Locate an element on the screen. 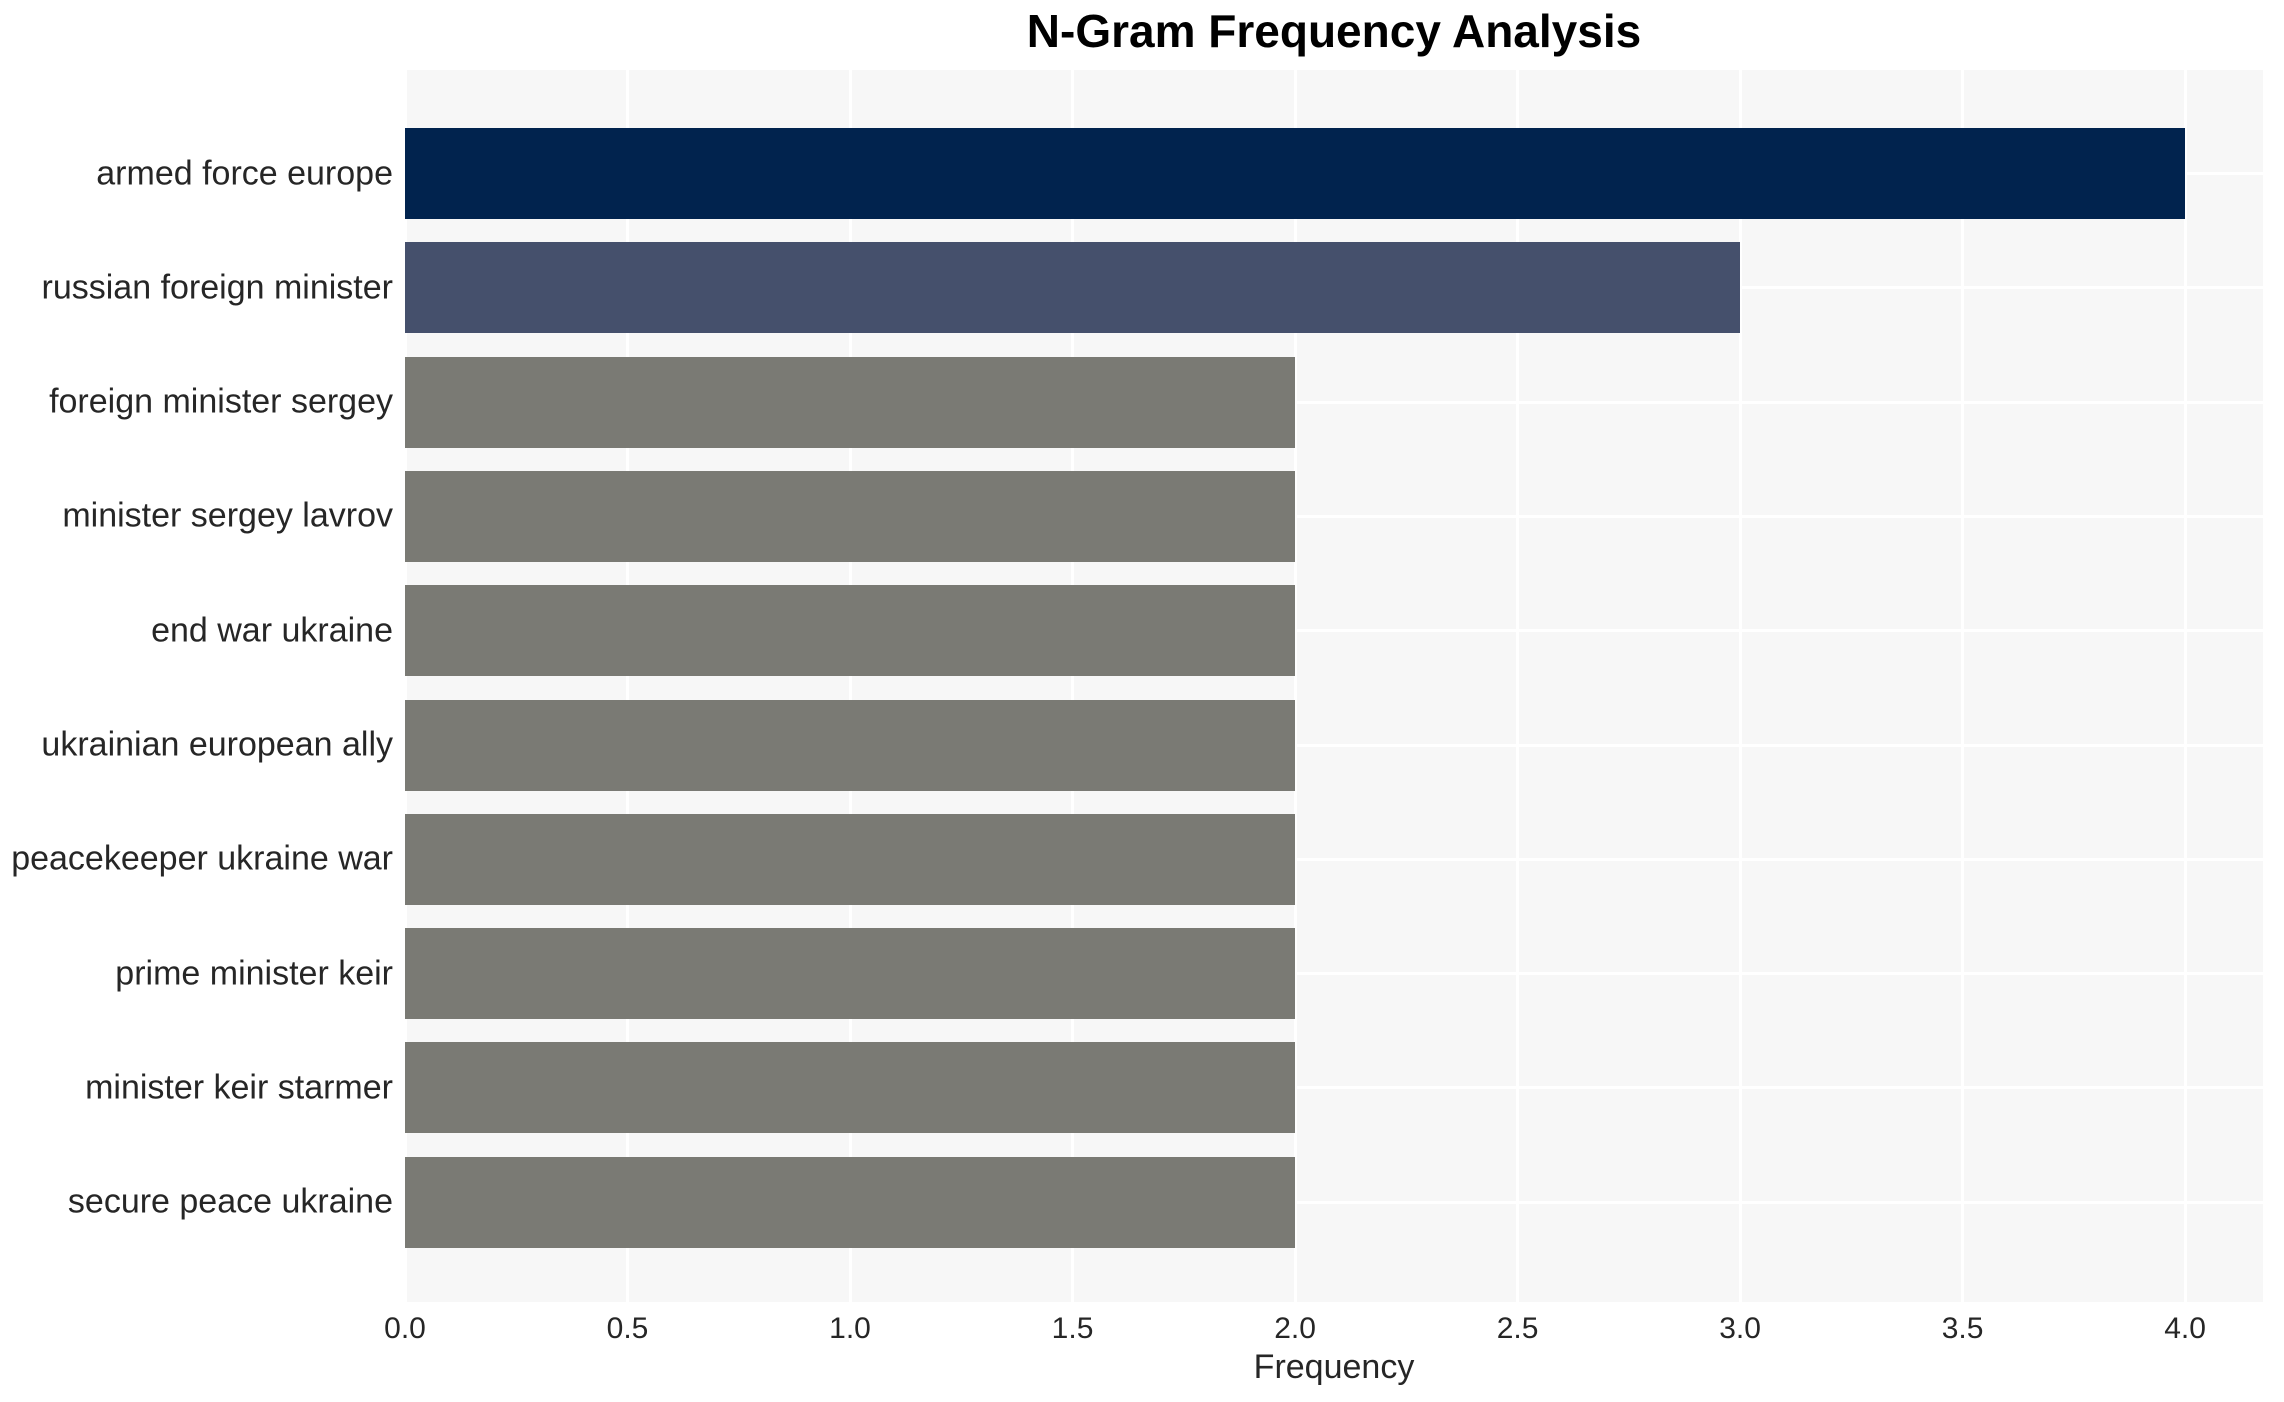  y-tick-label: minister sergey lavrov is located at coordinates (227, 515).